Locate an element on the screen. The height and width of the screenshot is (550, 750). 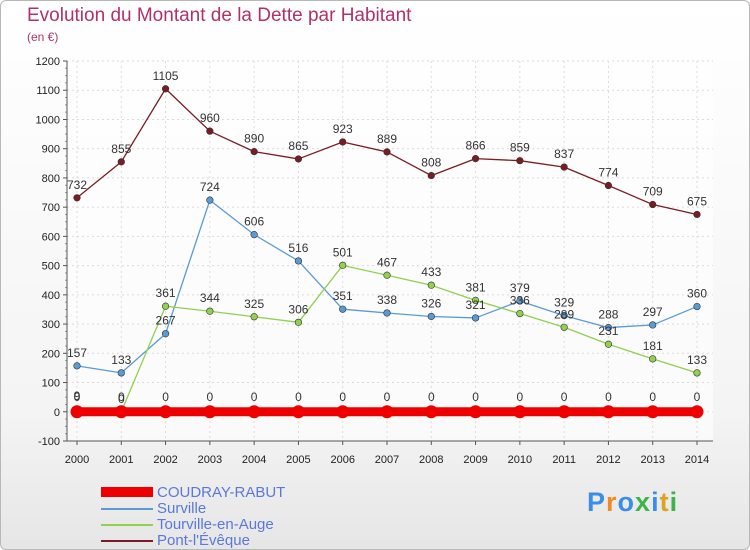
y-tick-label: 800 is located at coordinates (51, 179).